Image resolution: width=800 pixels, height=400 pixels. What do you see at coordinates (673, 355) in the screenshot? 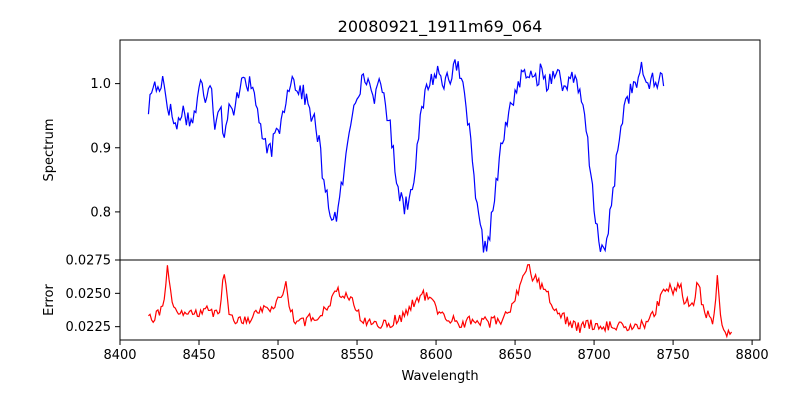
I see `x-tick-label: 8750` at bounding box center [673, 355].